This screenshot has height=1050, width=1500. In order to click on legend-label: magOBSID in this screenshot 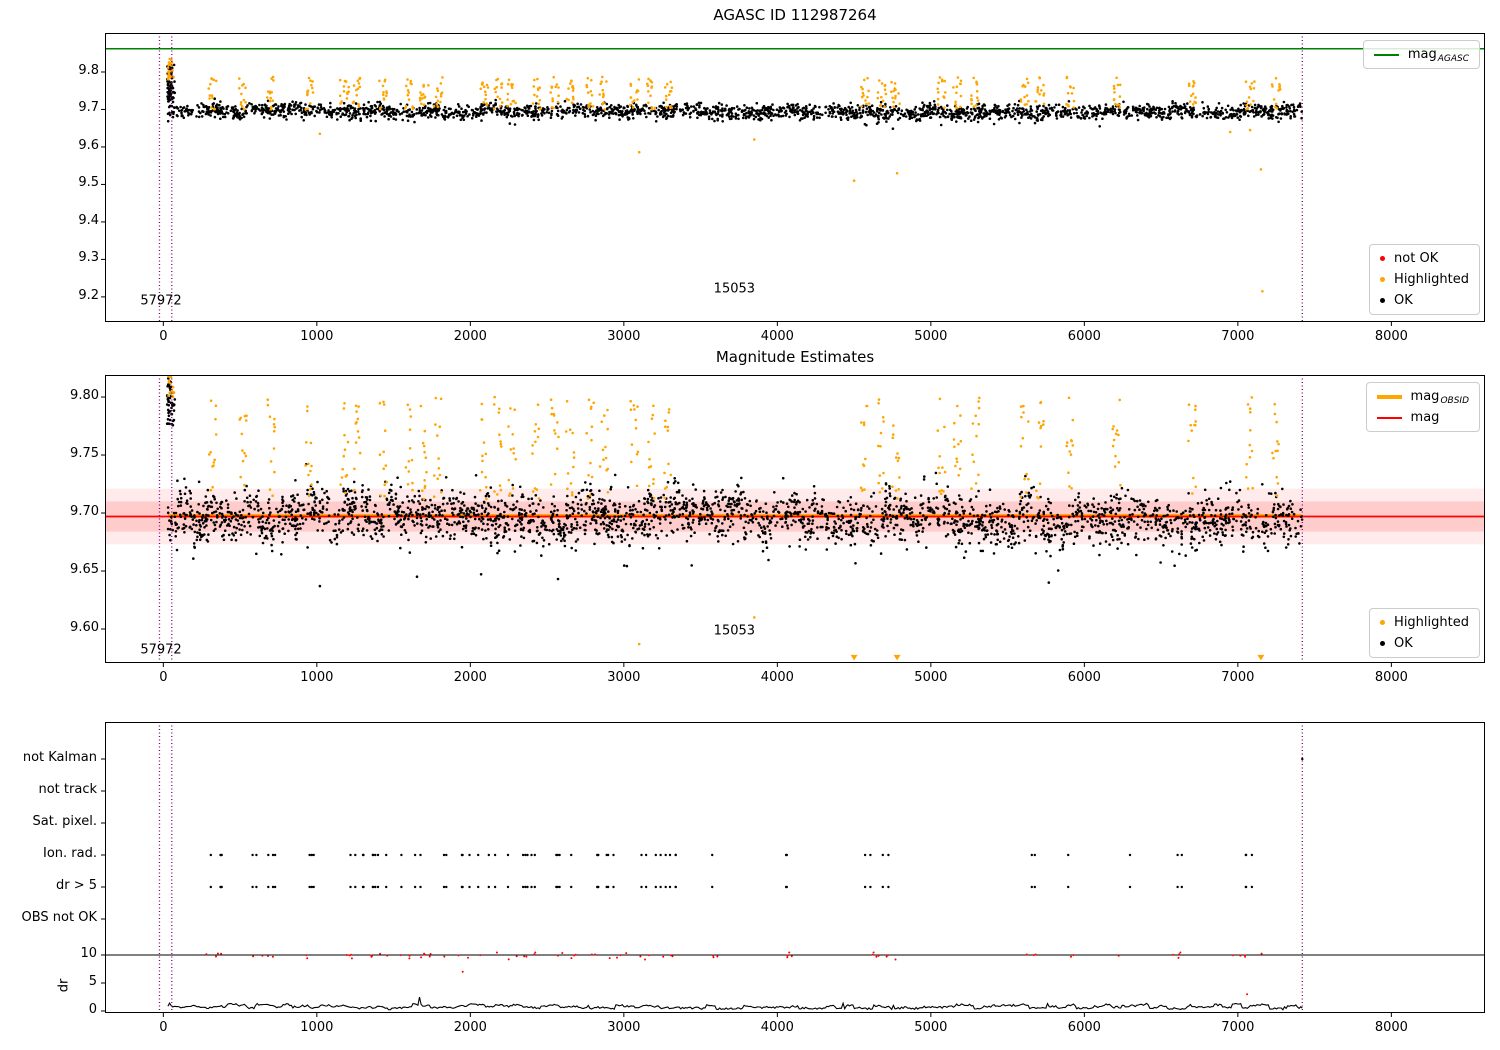, I will do `click(1439, 397)`.